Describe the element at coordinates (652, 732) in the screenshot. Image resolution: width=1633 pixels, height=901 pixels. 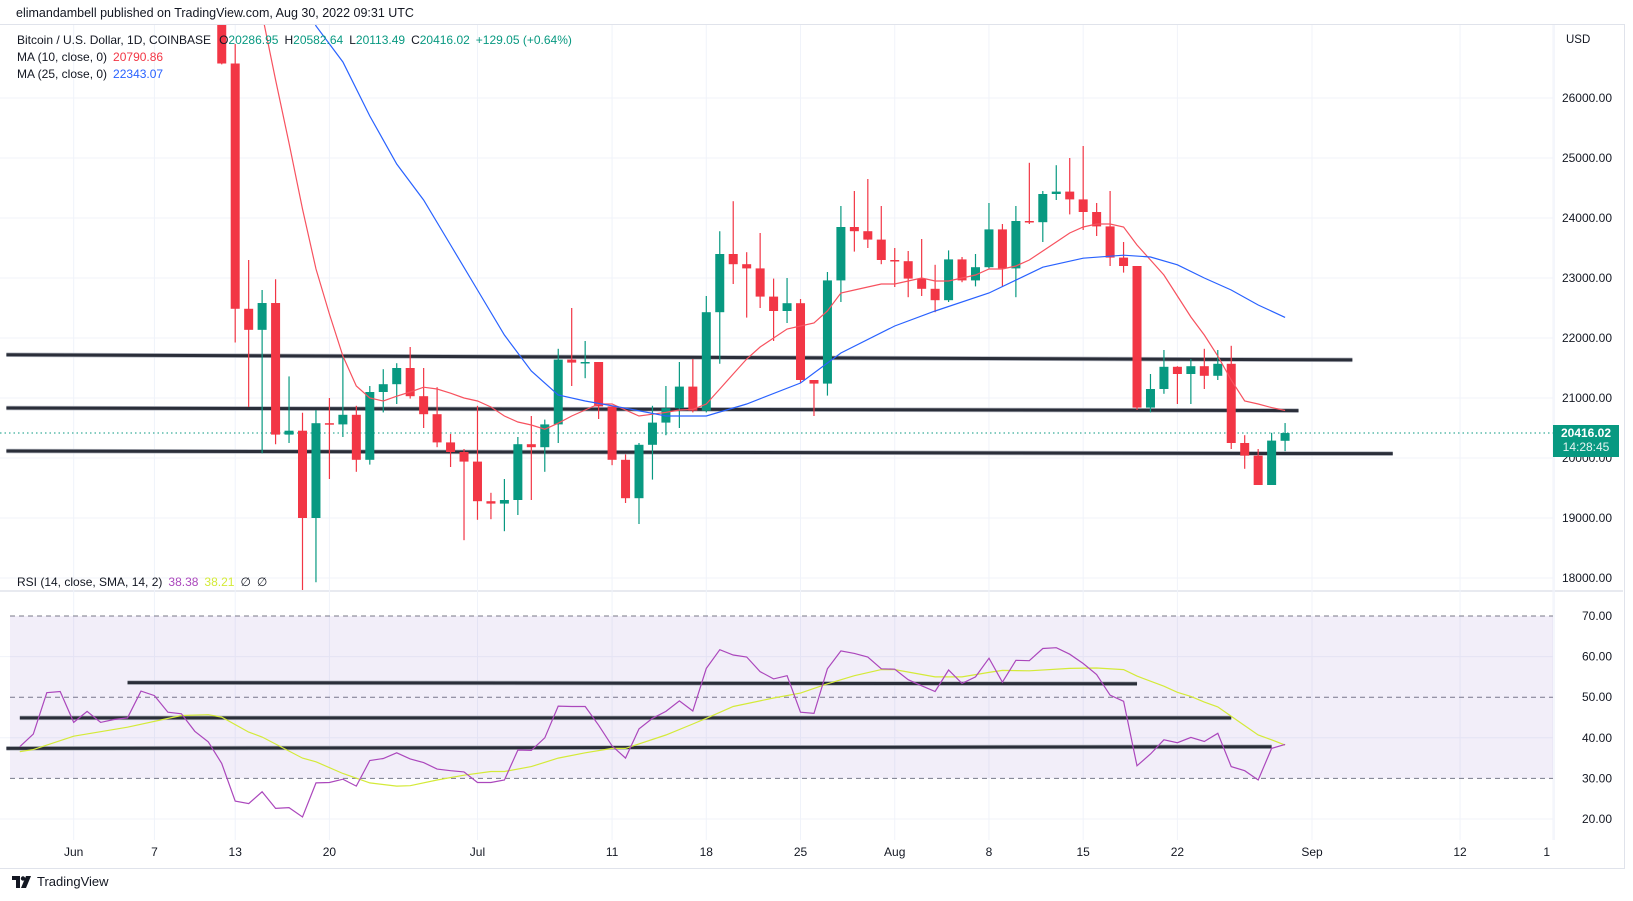
I see `rsi-line` at that location.